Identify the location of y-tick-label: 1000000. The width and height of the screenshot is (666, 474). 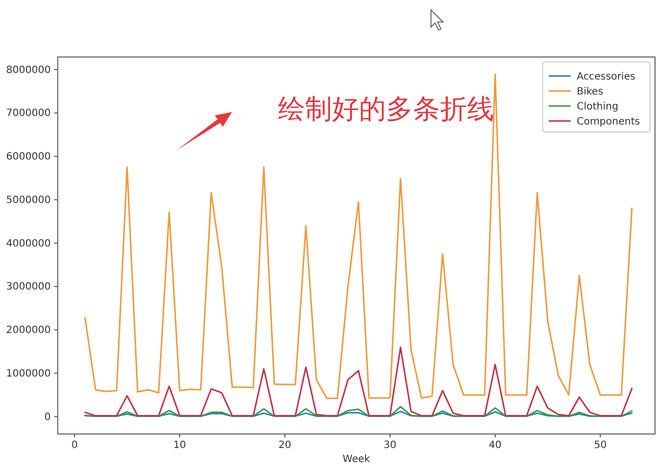
(28, 374).